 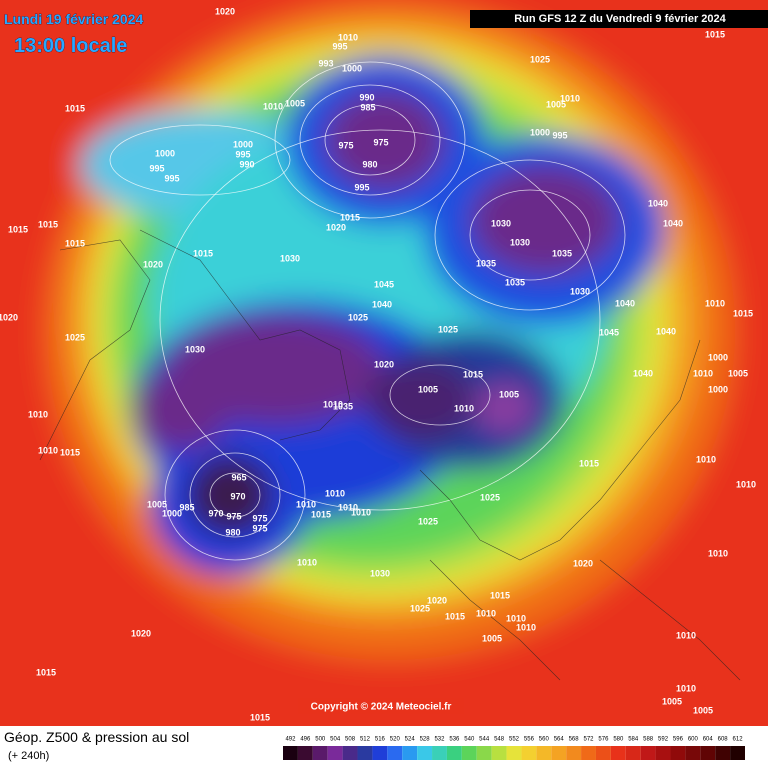 What do you see at coordinates (381, 706) in the screenshot?
I see `copyright-bg` at bounding box center [381, 706].